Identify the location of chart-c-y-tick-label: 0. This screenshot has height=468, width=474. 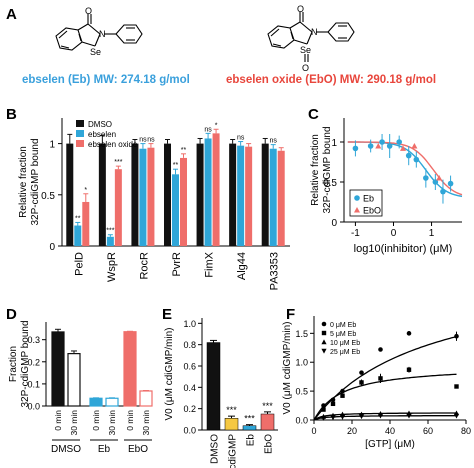
(334, 223).